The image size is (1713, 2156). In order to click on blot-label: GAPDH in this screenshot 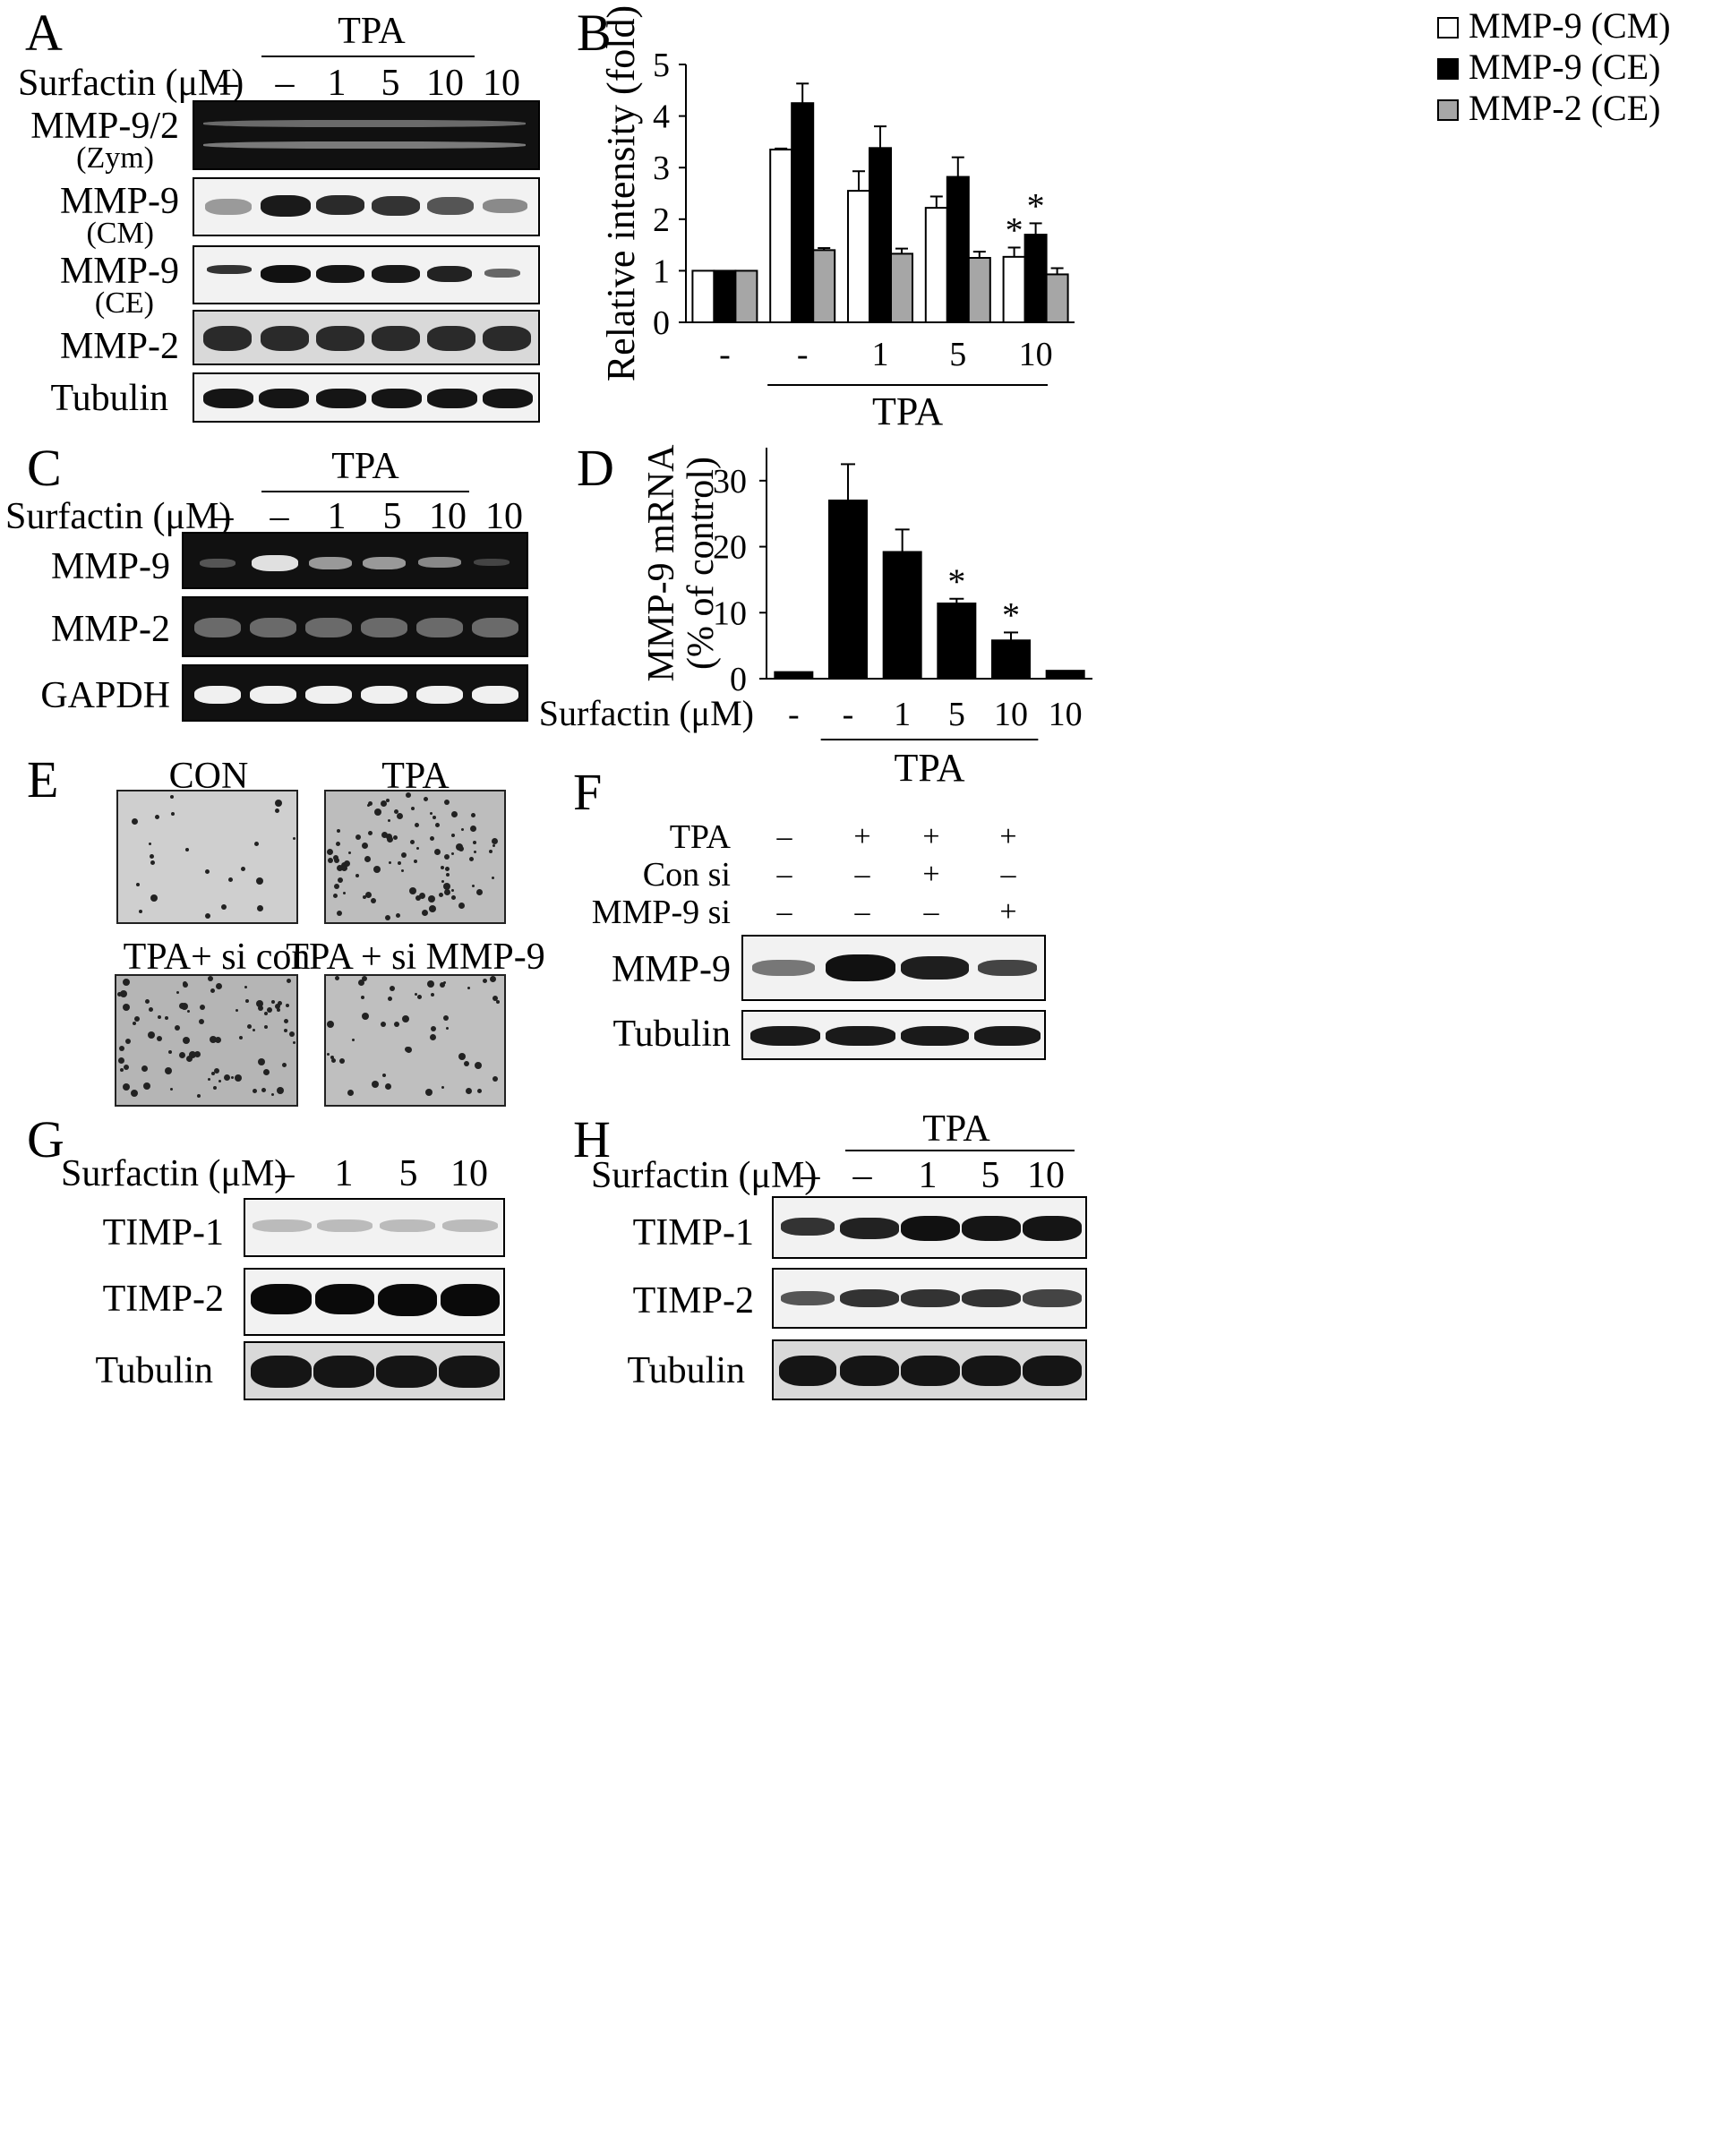, I will do `click(105, 695)`.